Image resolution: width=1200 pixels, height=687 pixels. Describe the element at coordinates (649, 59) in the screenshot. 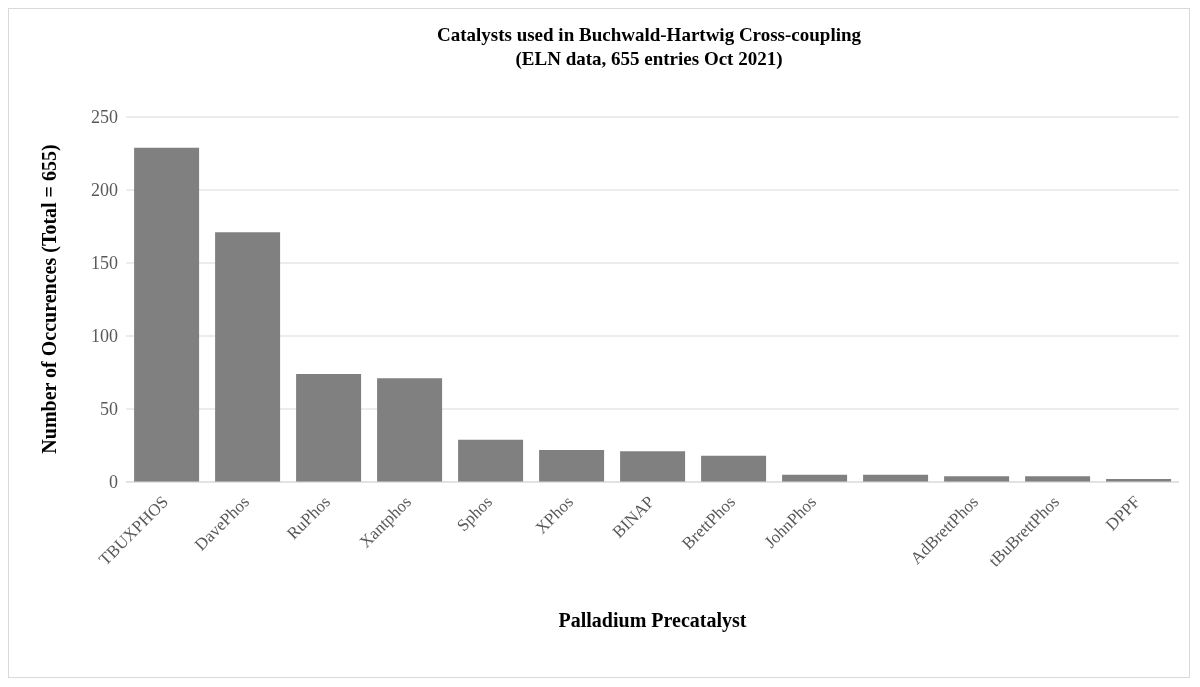

I see `chart-subtitle: (ELN data, 655 entries Oct 2021)` at that location.